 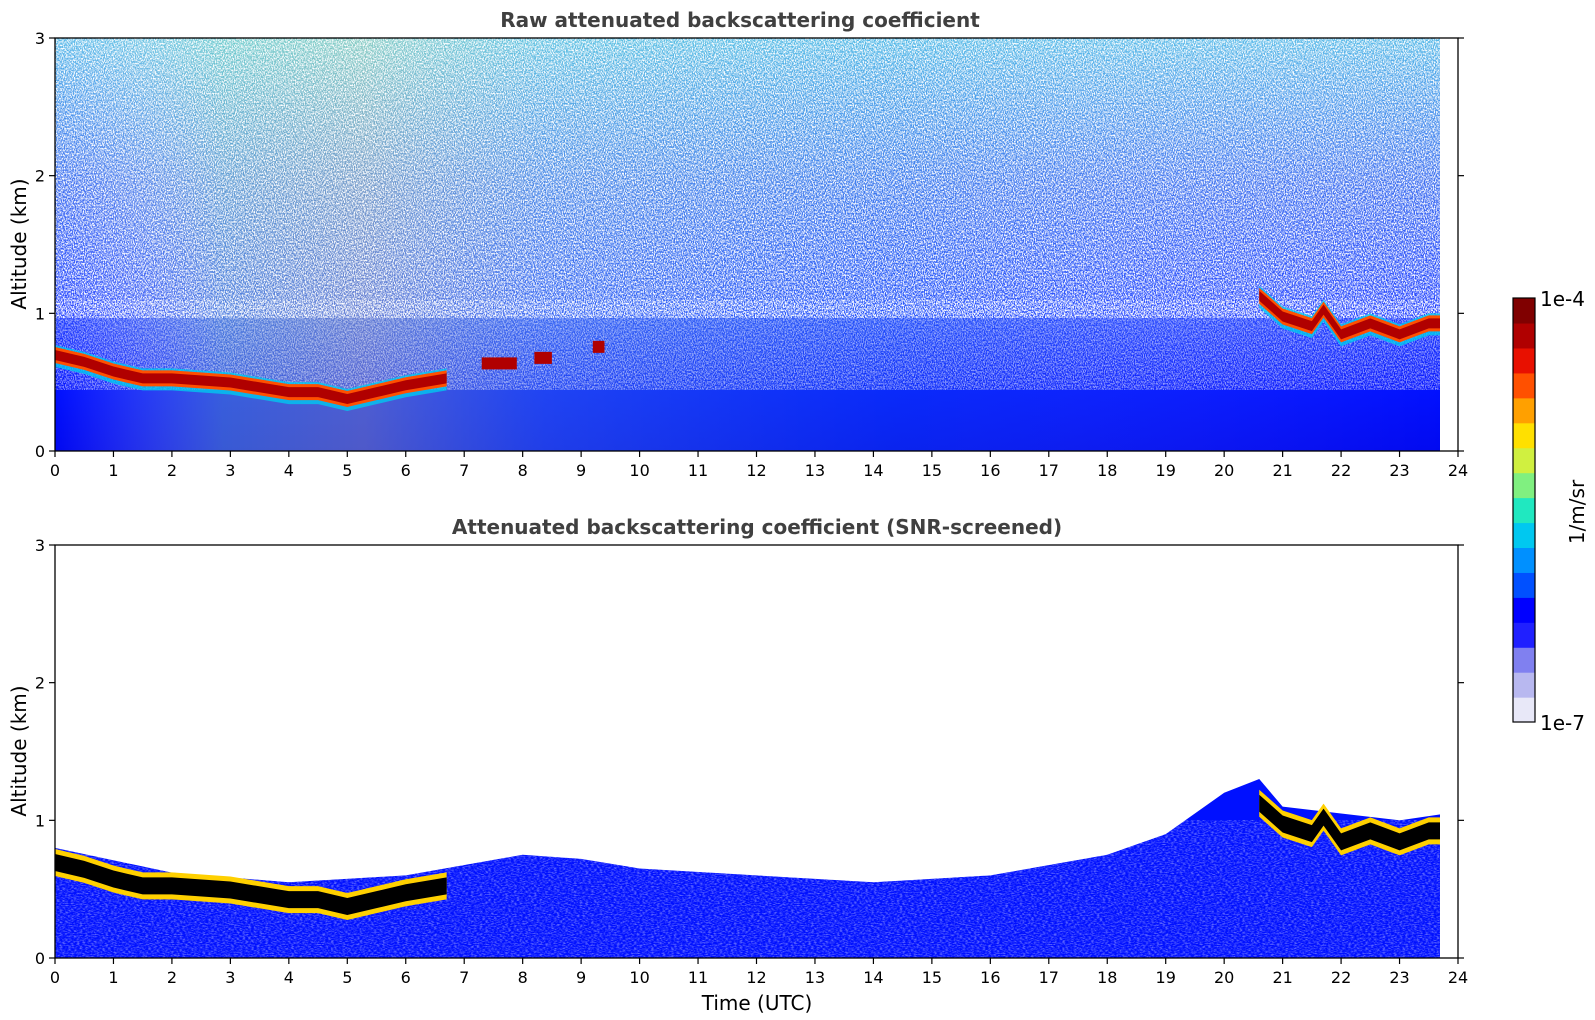 What do you see at coordinates (40, 958) in the screenshot?
I see `y-tick-label: 0` at bounding box center [40, 958].